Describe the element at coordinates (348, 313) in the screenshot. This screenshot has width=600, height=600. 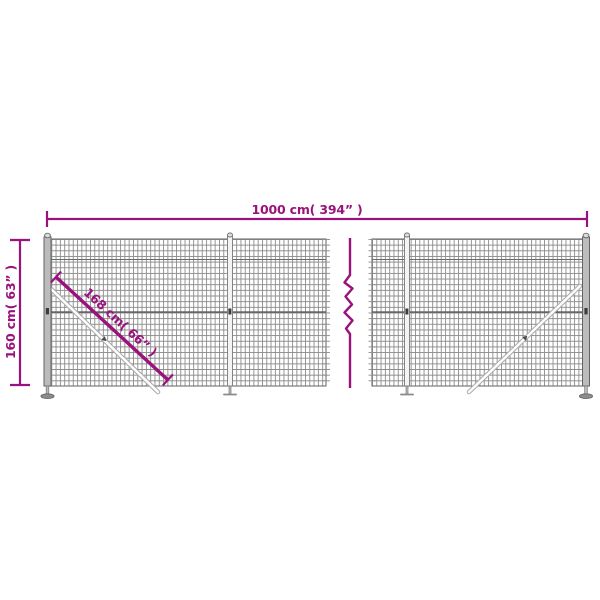
I see `panel-break-symbol-icon` at that location.